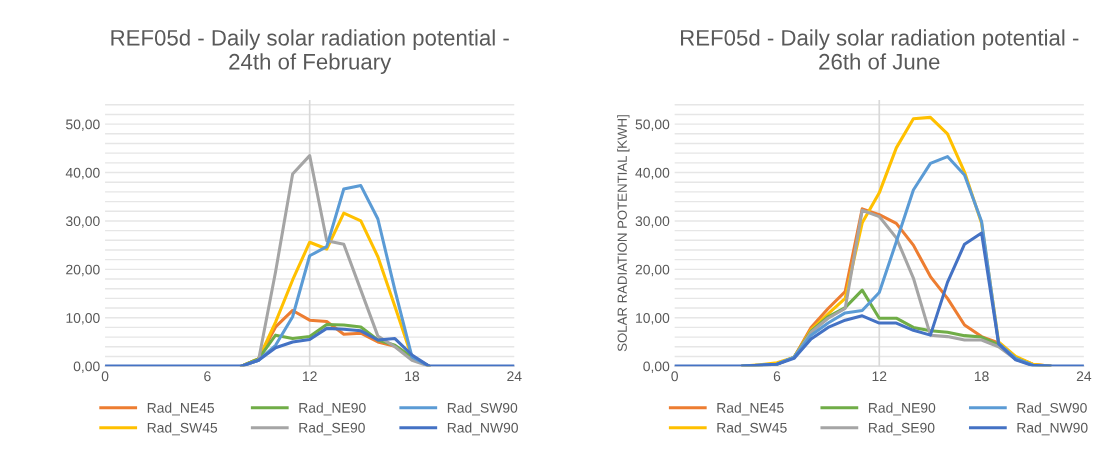  Describe the element at coordinates (310, 51) in the screenshot. I see `chart-title: REF05d - Daily solar radiation potential - 24th of February` at that location.